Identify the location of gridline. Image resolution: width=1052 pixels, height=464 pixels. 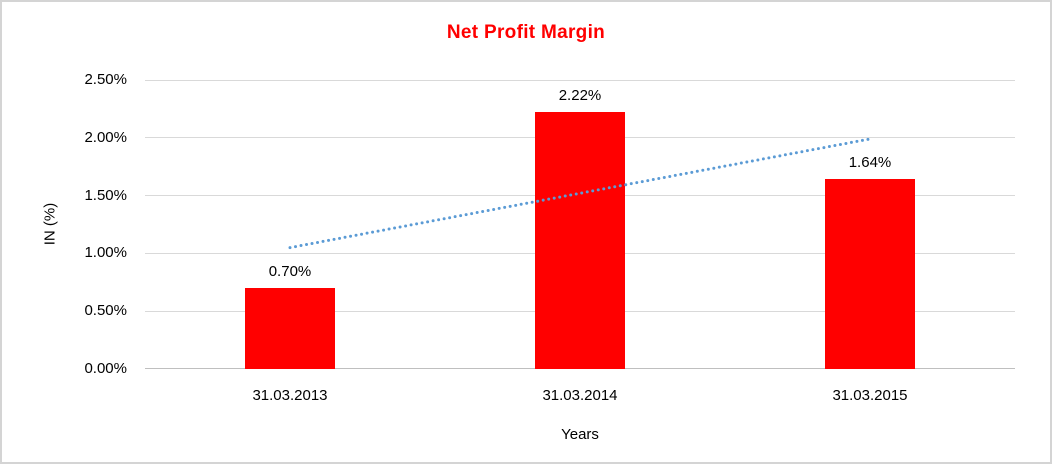
(580, 80).